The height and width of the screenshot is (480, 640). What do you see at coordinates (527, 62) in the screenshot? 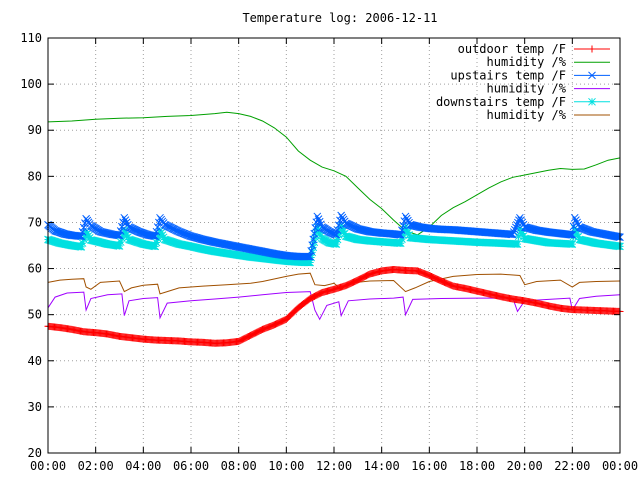
I see `legend-label: humidity /%` at bounding box center [527, 62].